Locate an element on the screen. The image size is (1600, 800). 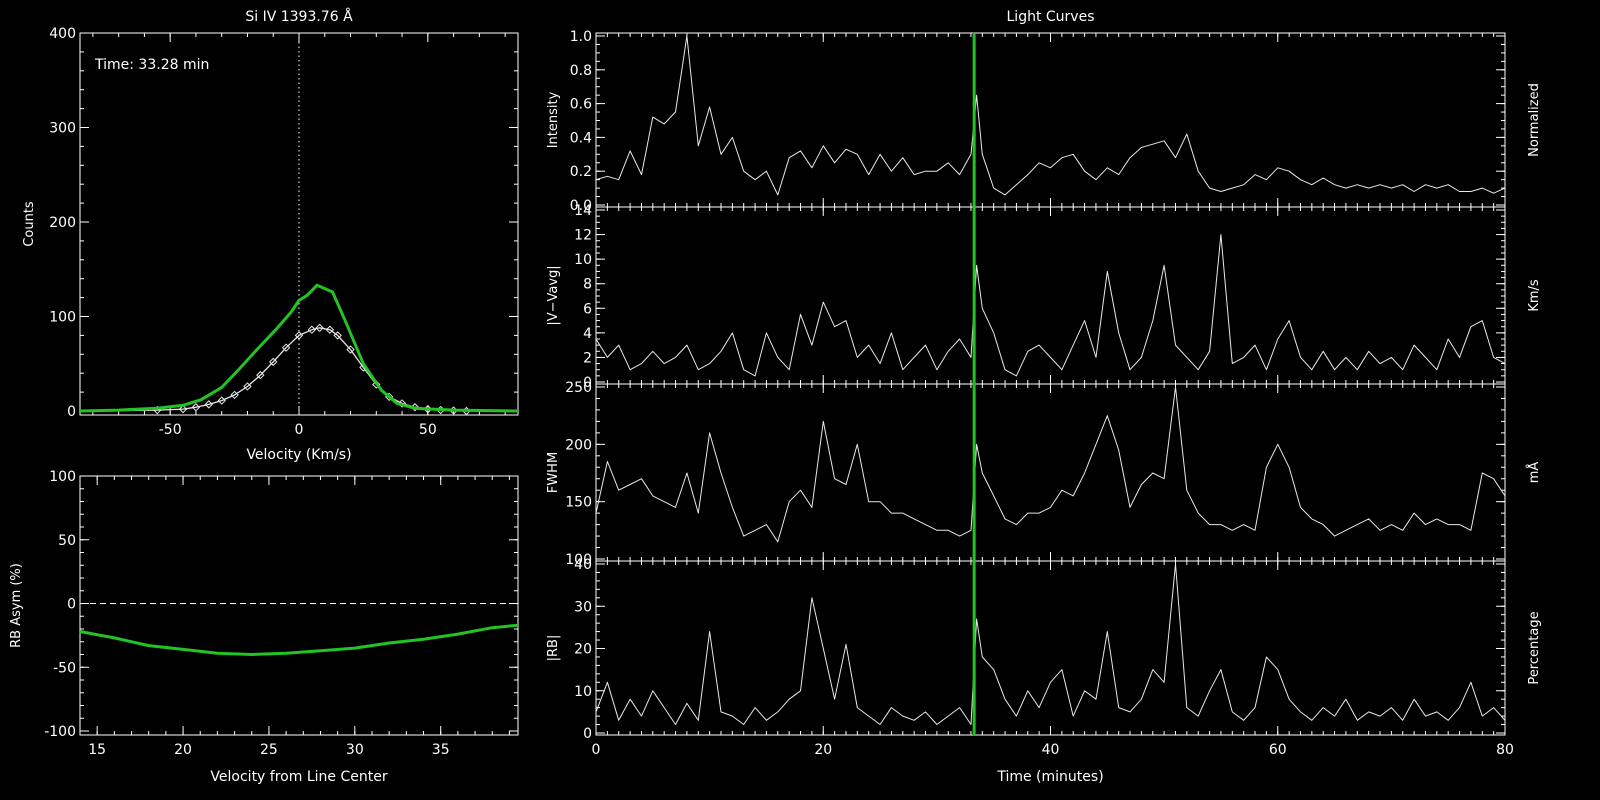
light-curves-x-label: Time (minutes) is located at coordinates (1049, 777).